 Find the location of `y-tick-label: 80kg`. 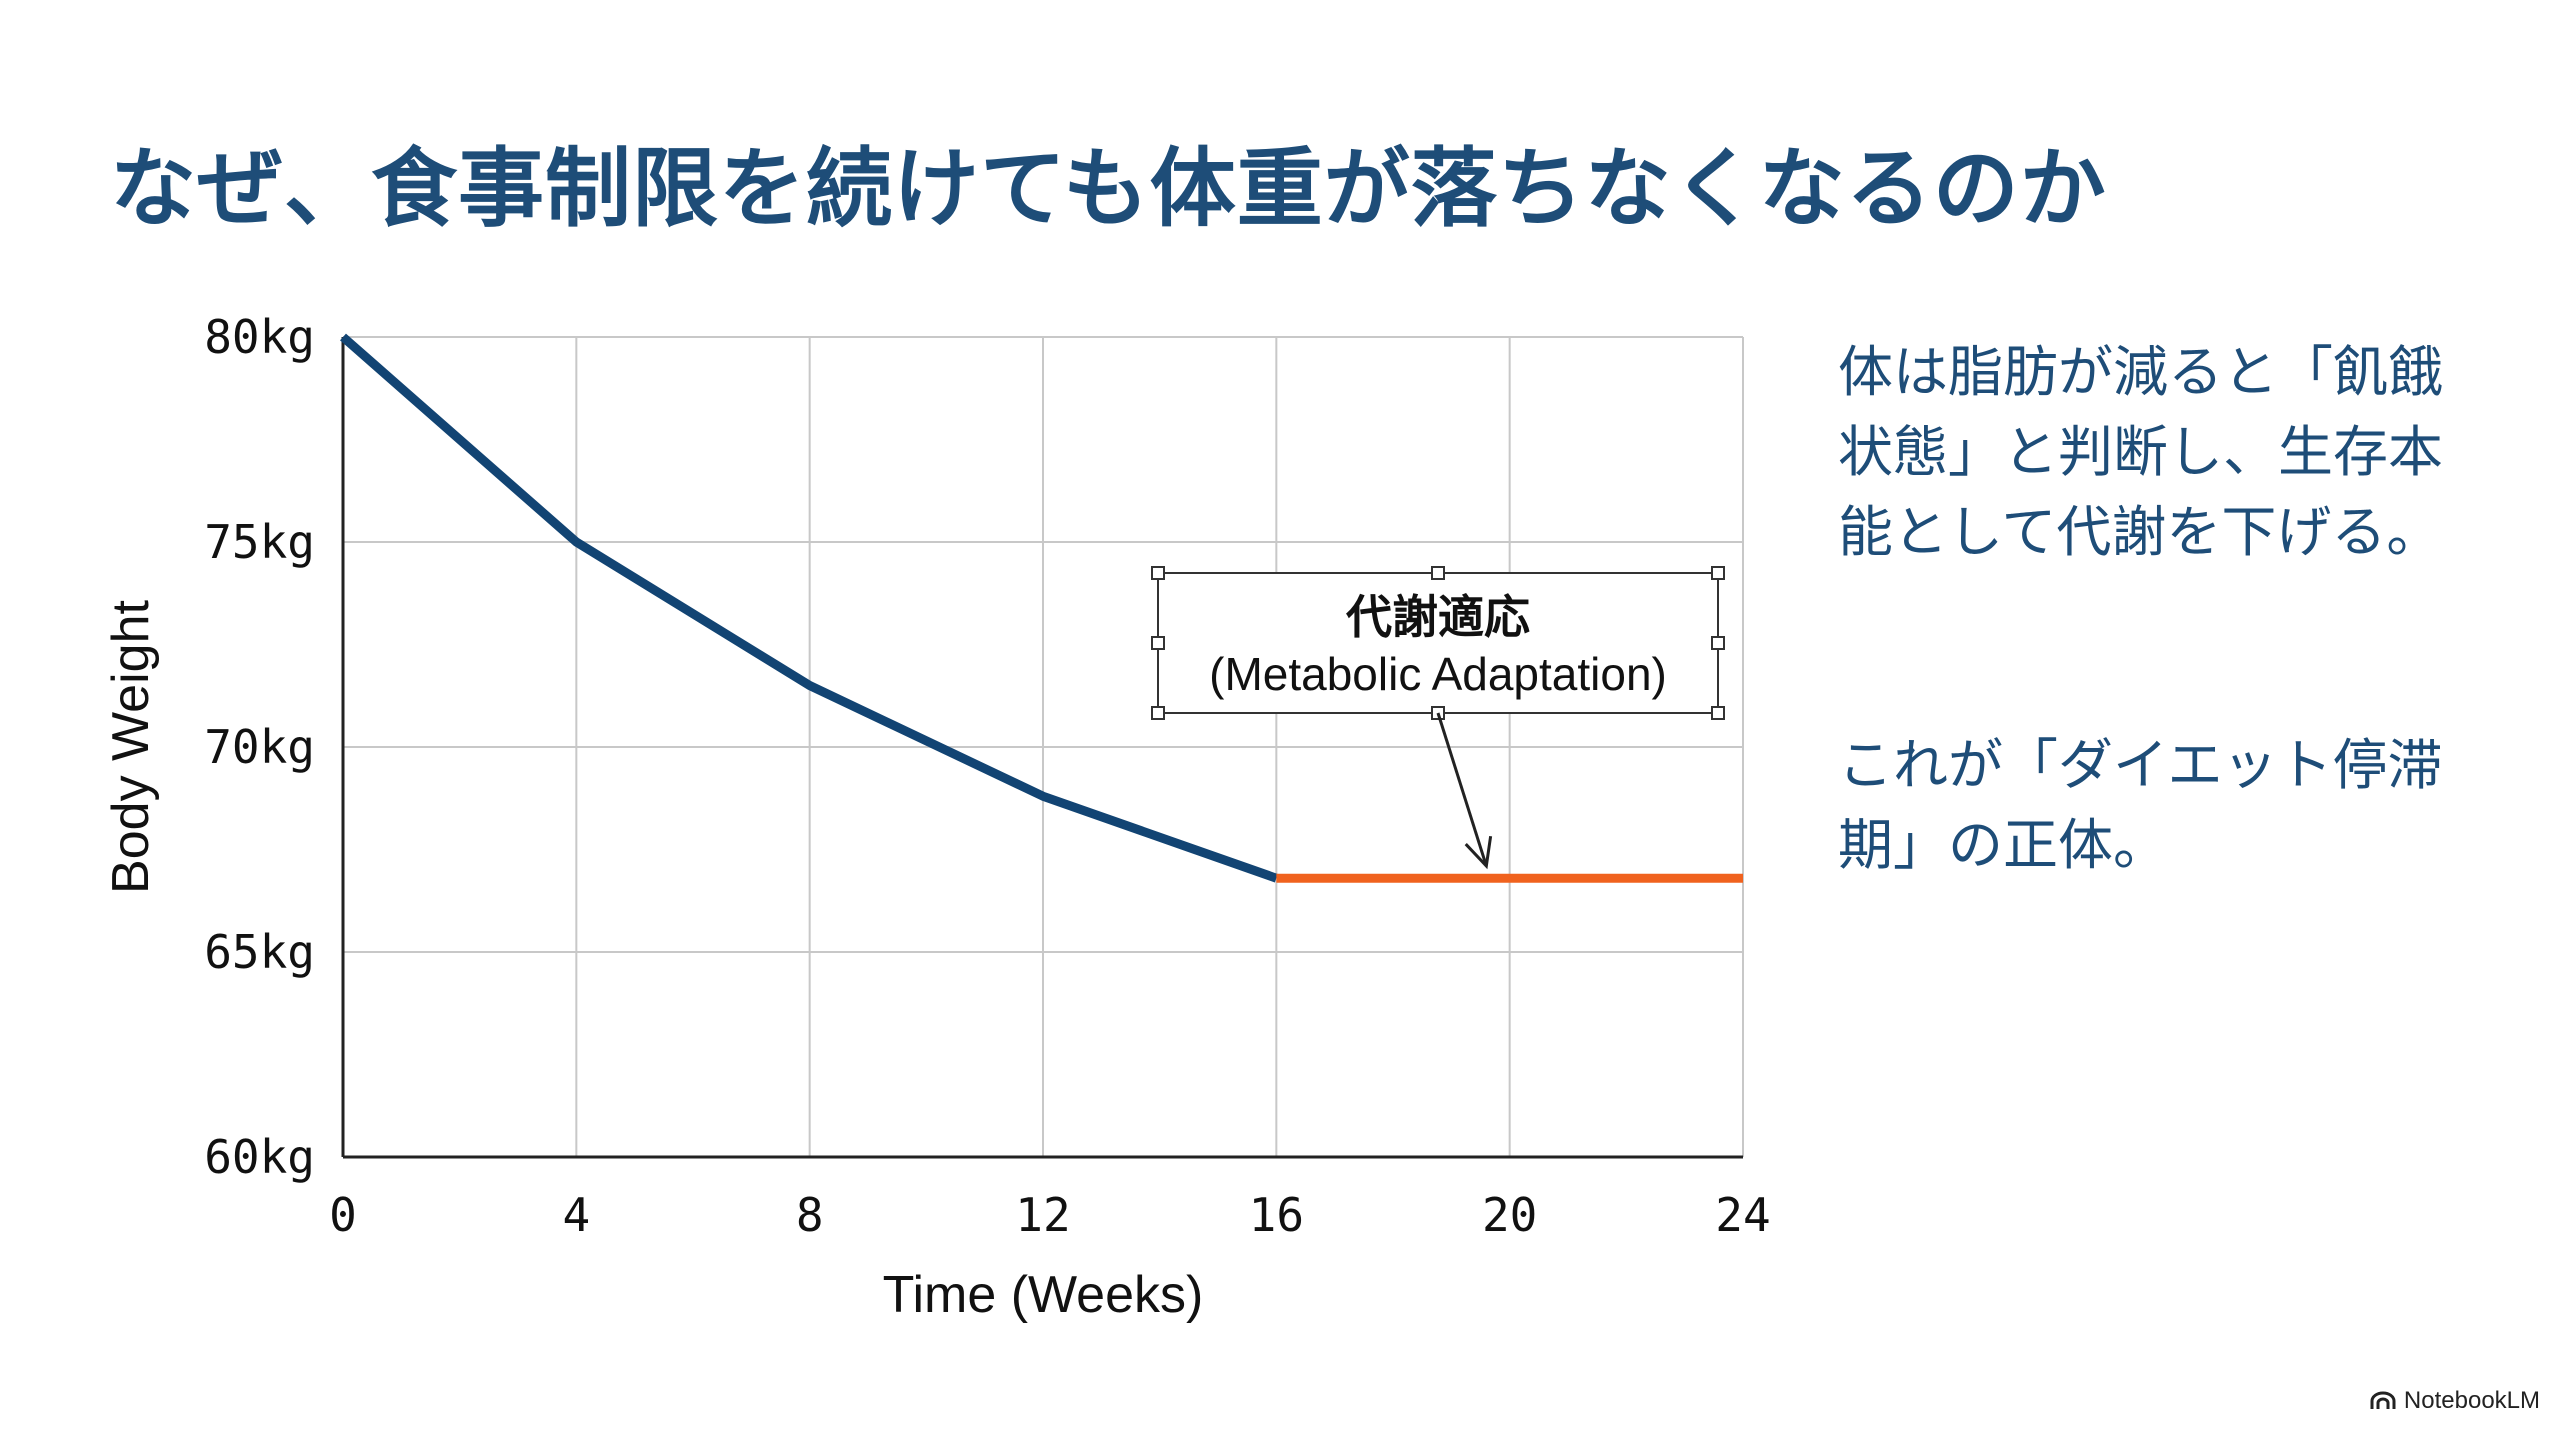

y-tick-label: 80kg is located at coordinates (259, 337).